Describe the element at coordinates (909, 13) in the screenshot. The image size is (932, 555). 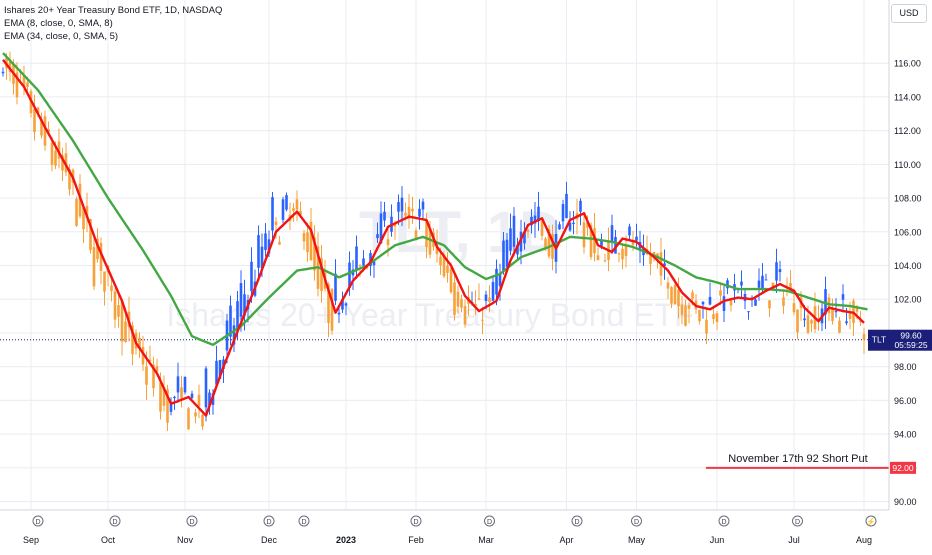
I see `currency-button: USD` at that location.